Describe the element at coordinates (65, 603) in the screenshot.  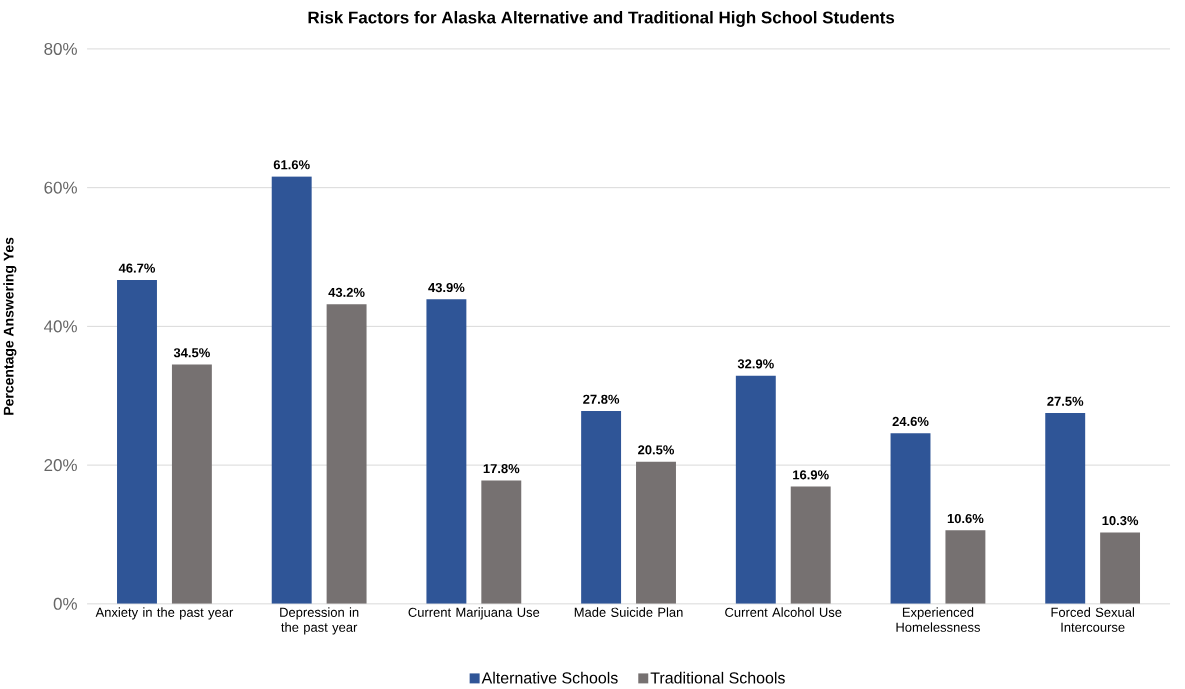
I see `y-tick-label: 0%` at that location.